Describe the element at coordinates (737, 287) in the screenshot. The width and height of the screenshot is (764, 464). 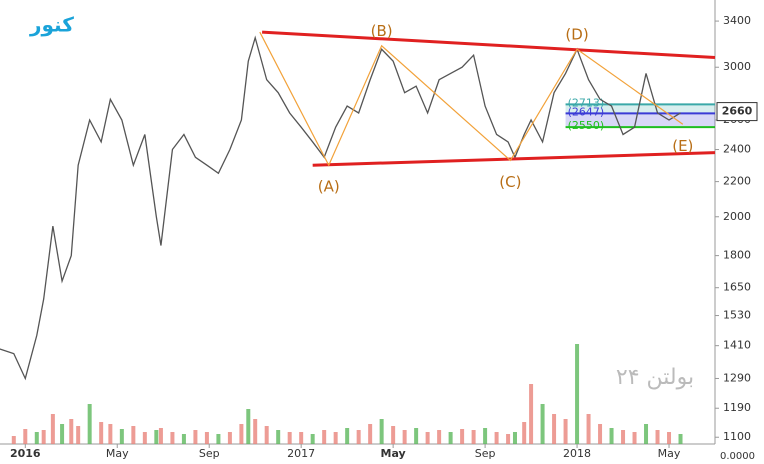
I see `y-tick-label: 1650` at that location.